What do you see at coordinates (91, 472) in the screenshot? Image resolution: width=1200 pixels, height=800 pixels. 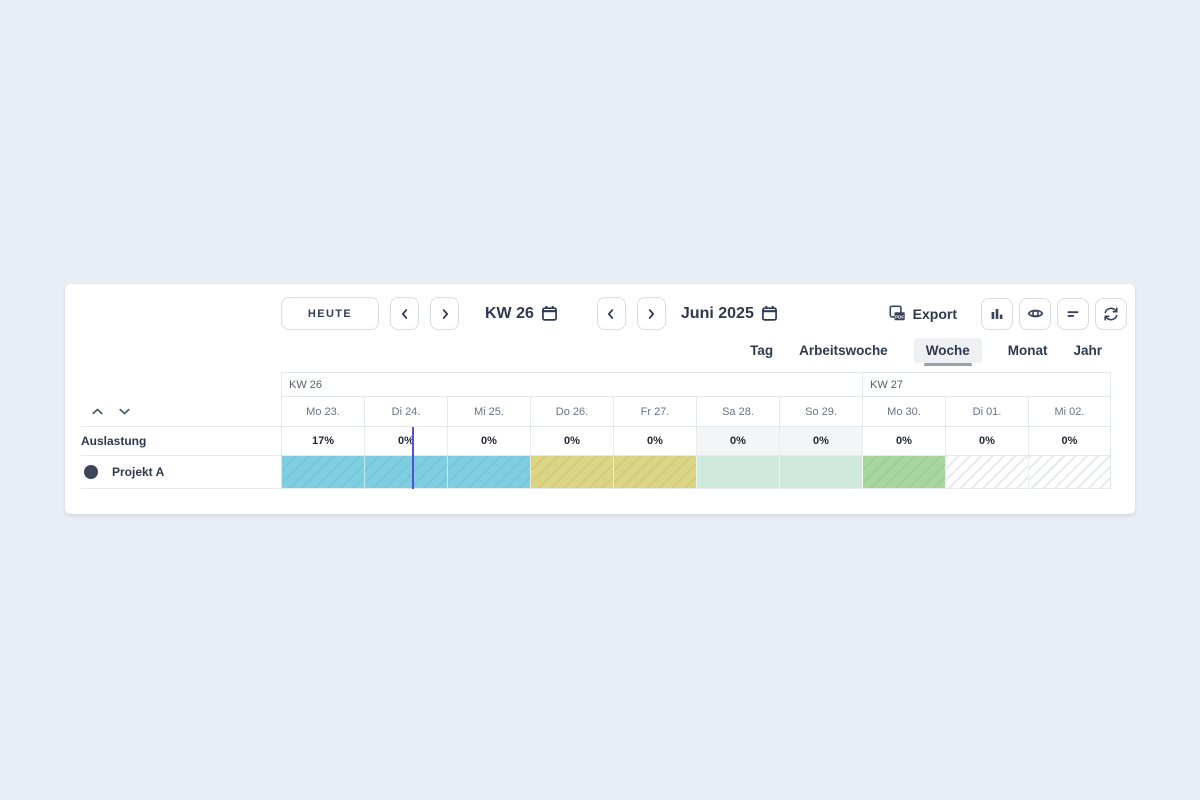 I see `project-color-dot` at bounding box center [91, 472].